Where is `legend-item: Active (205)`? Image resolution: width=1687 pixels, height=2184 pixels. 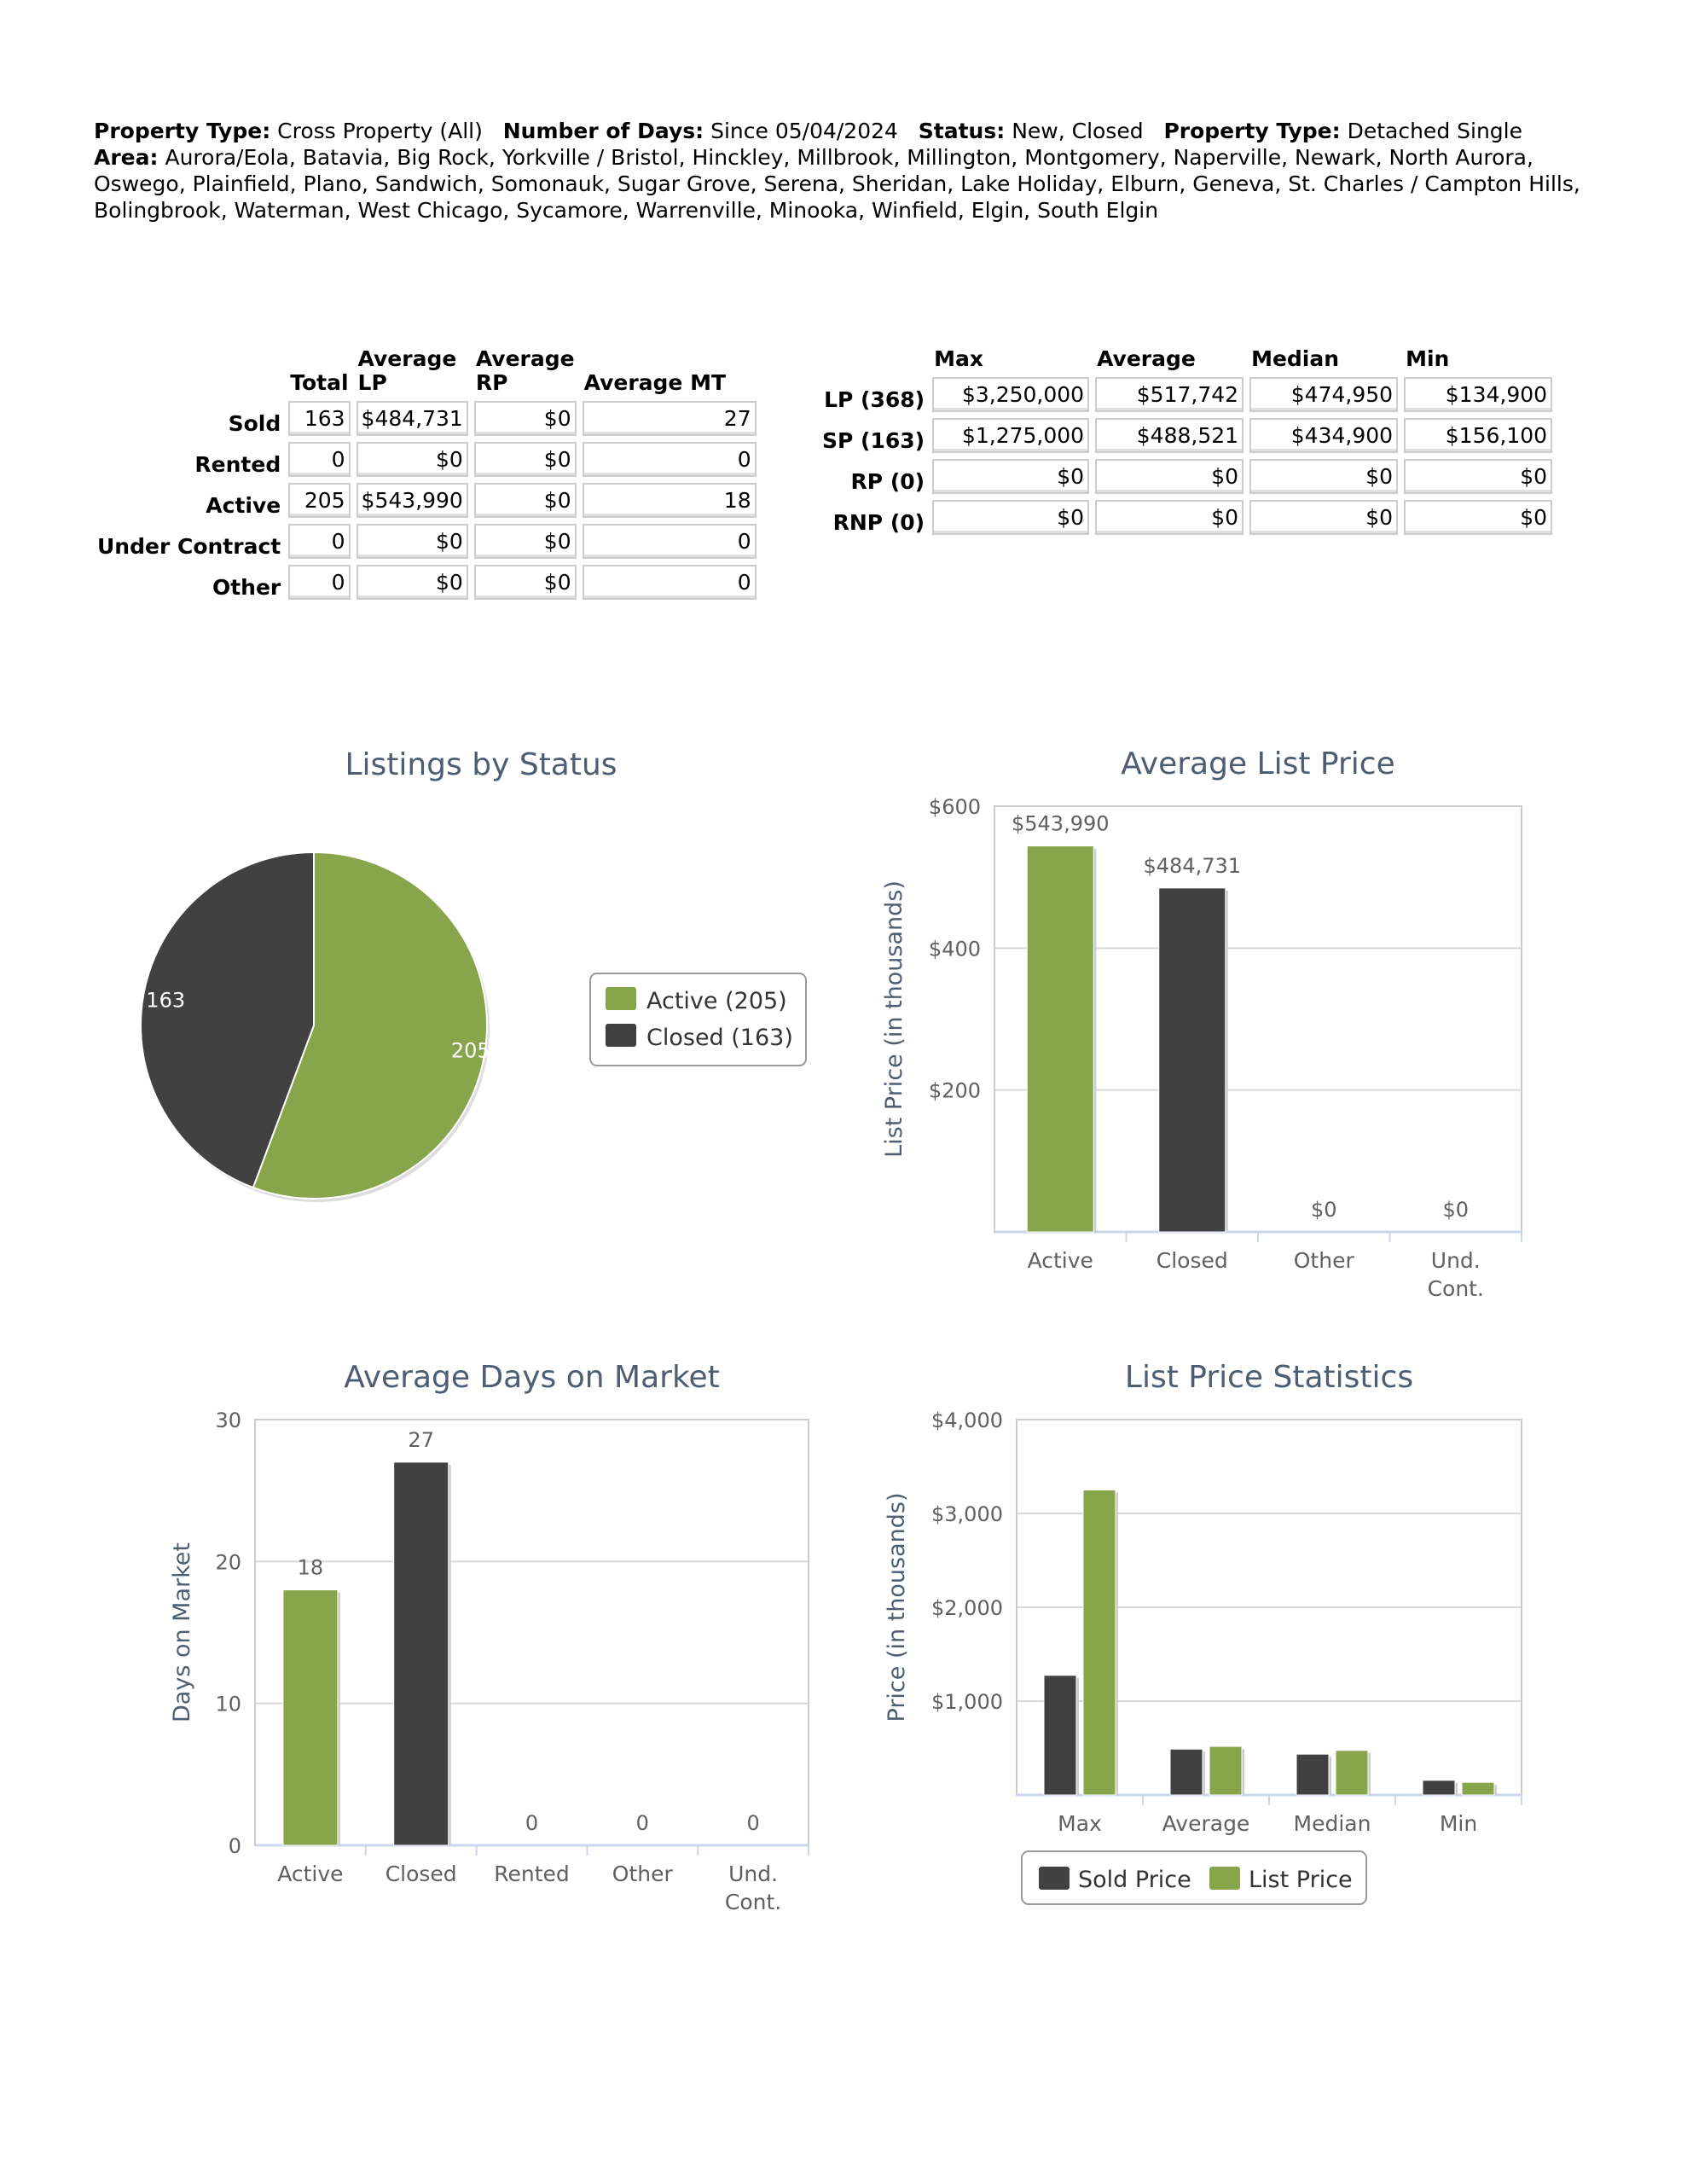
legend-item: Active (205) is located at coordinates (716, 1001).